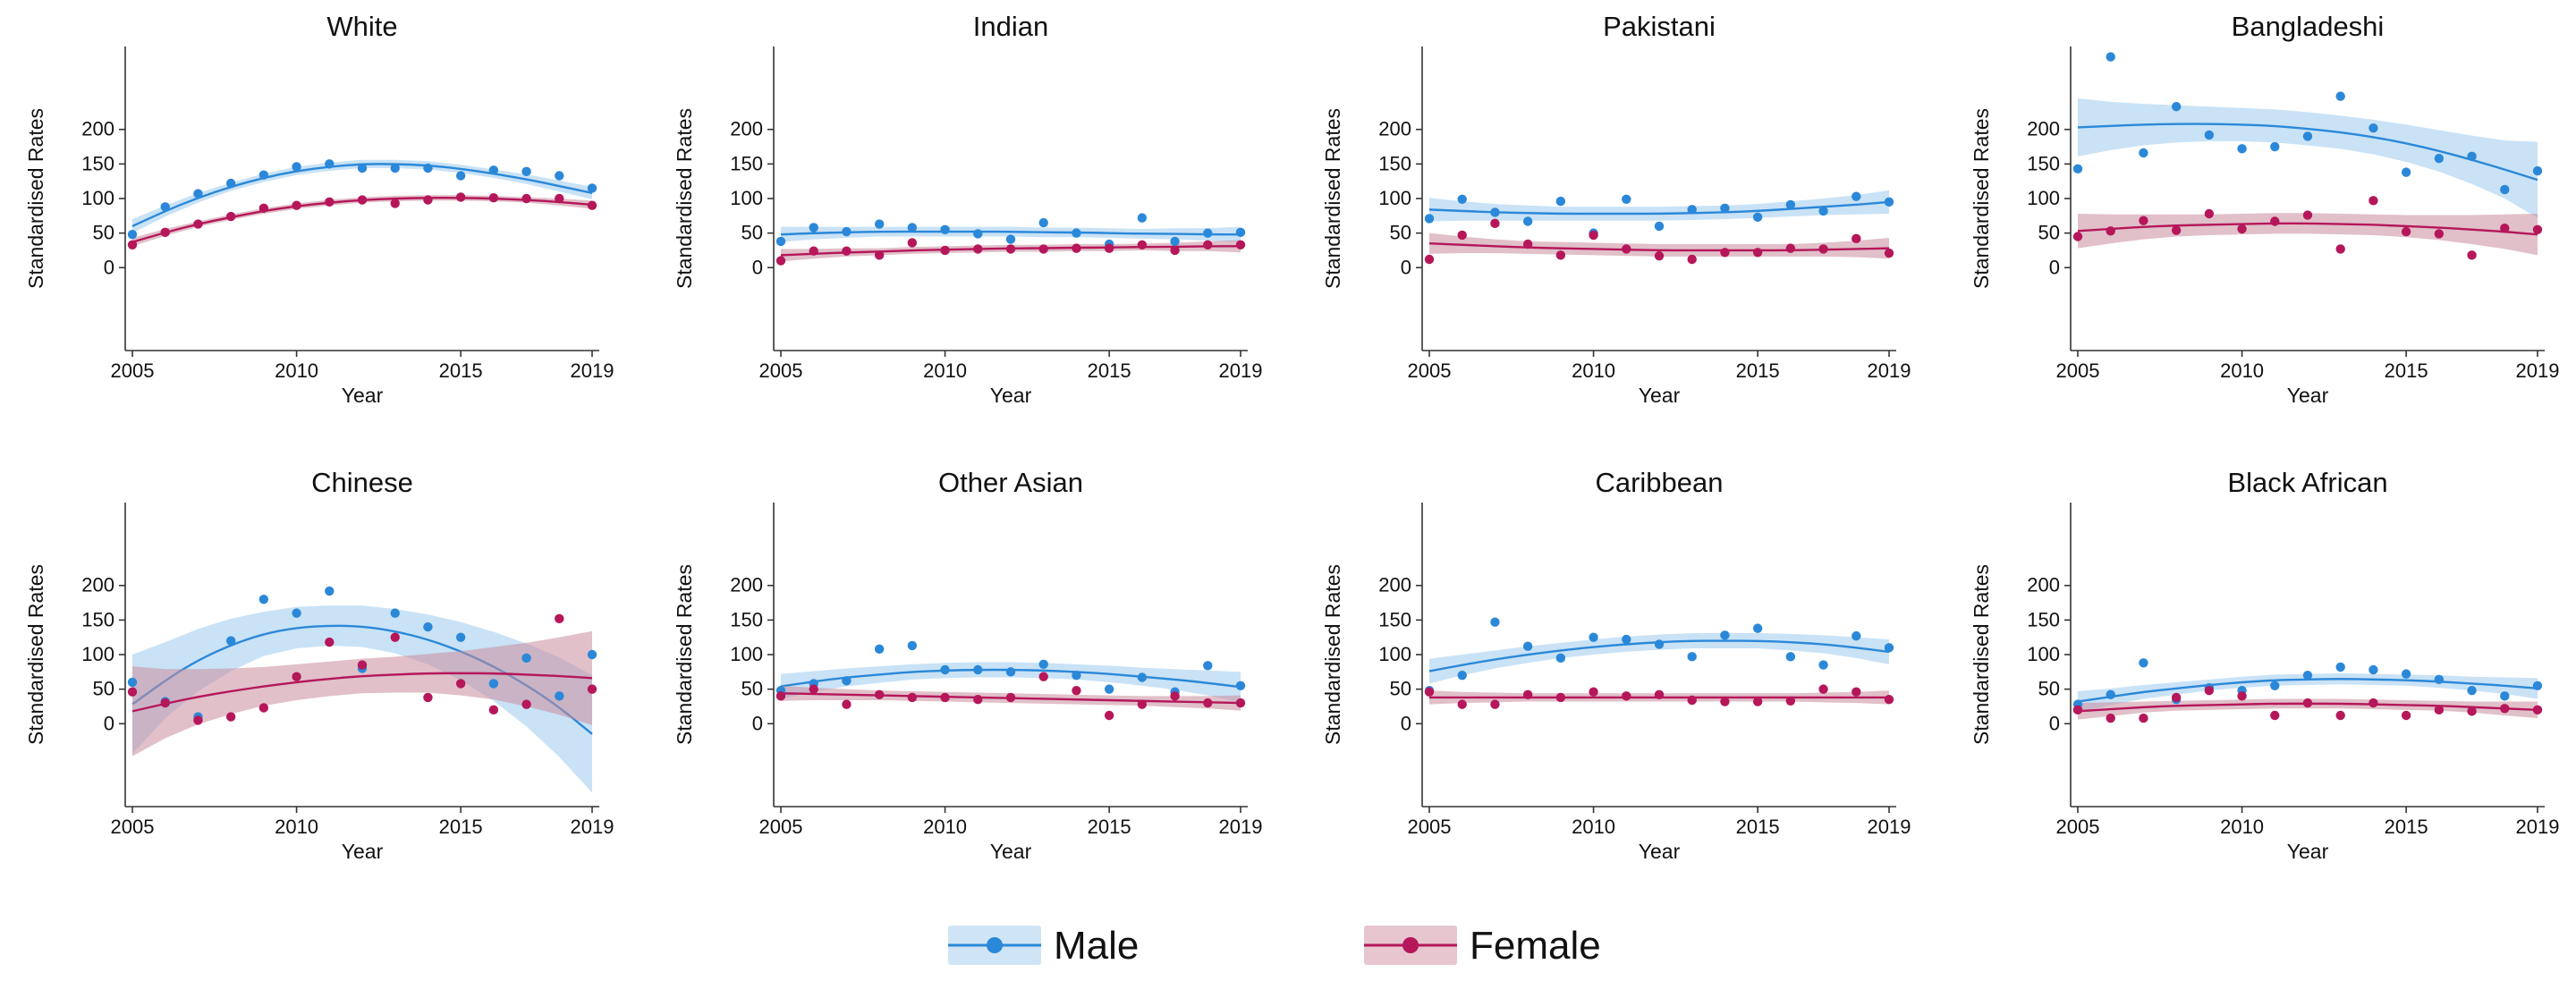 The height and width of the screenshot is (981, 2576). Describe the element at coordinates (2307, 152) in the screenshot. I see `male-fit-line` at that location.